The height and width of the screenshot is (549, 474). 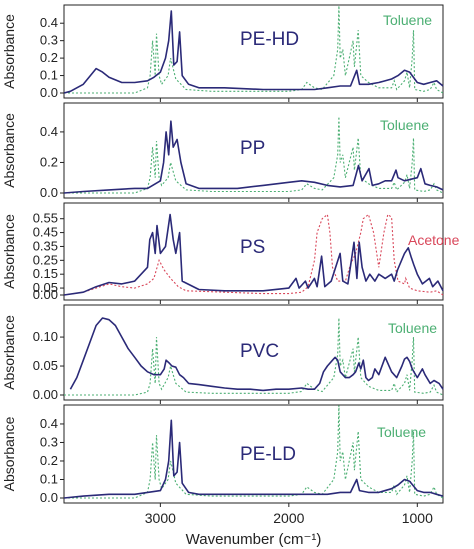 I want to click on y-tick-label: 0.10, so click(x=45, y=336).